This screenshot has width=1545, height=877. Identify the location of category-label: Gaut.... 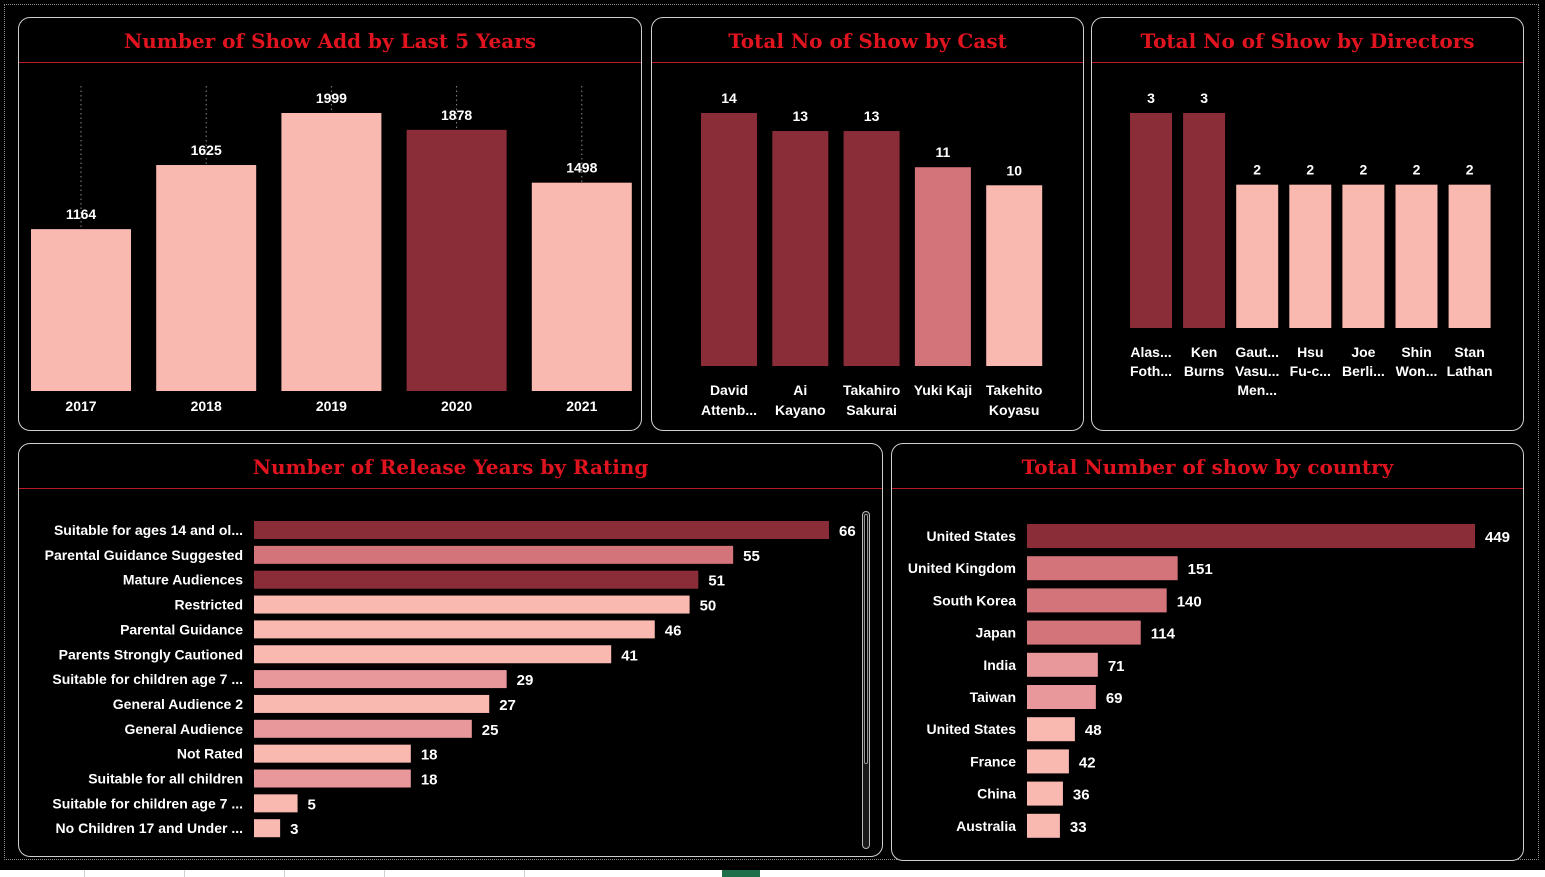
(1257, 352).